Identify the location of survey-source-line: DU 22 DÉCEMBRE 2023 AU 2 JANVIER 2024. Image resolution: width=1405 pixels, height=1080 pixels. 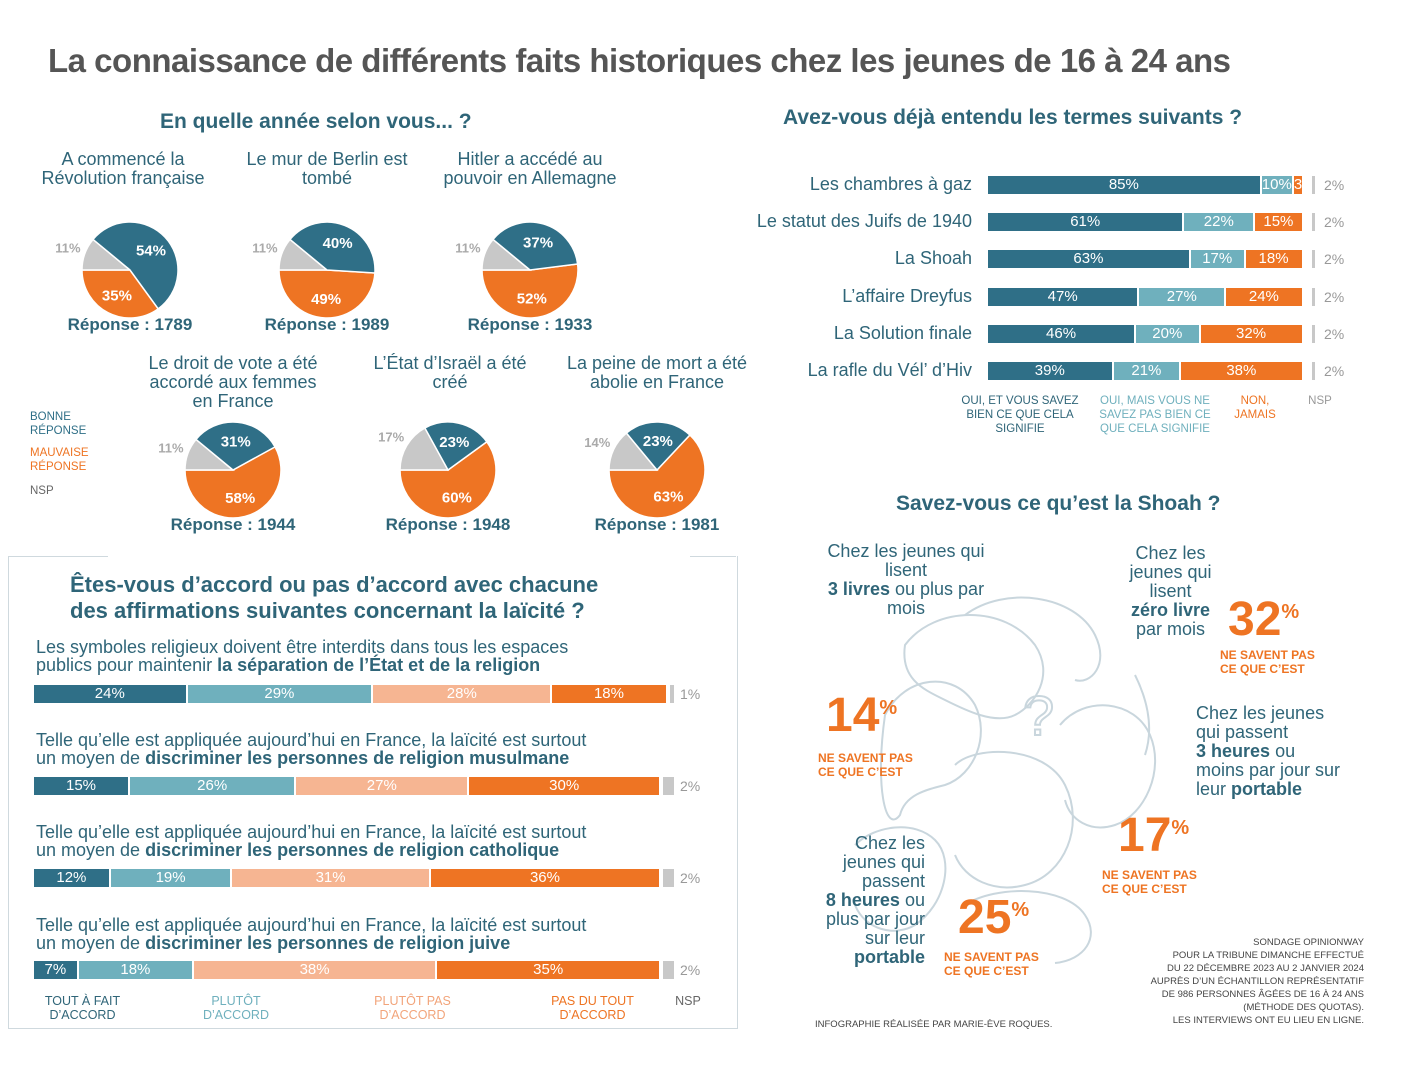
(1265, 968).